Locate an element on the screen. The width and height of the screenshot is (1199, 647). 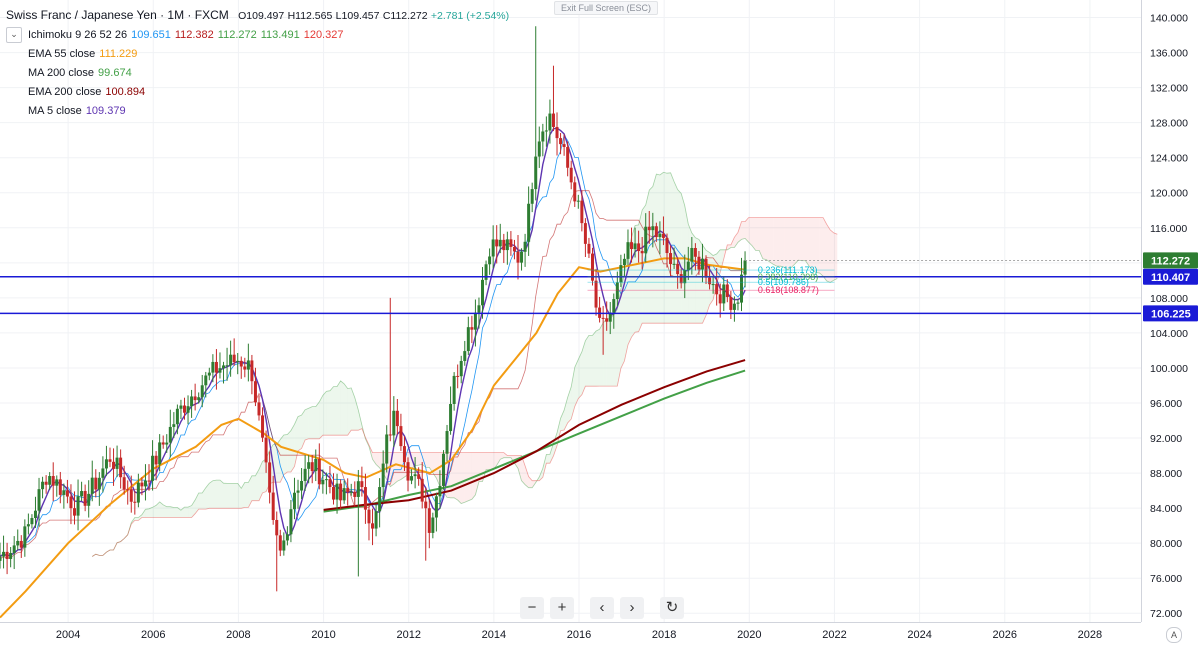
y-tick-label: 84.000 is located at coordinates (1166, 509).